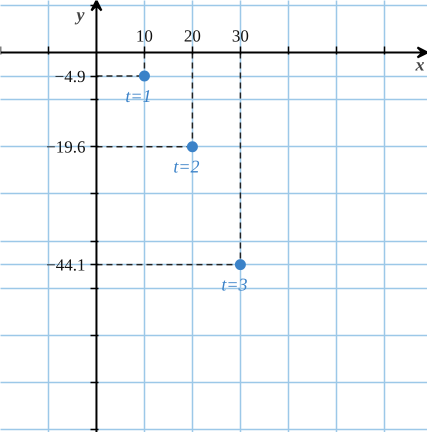 The height and width of the screenshot is (432, 427). I want to click on y-tick-label: −4.9, so click(70, 76).